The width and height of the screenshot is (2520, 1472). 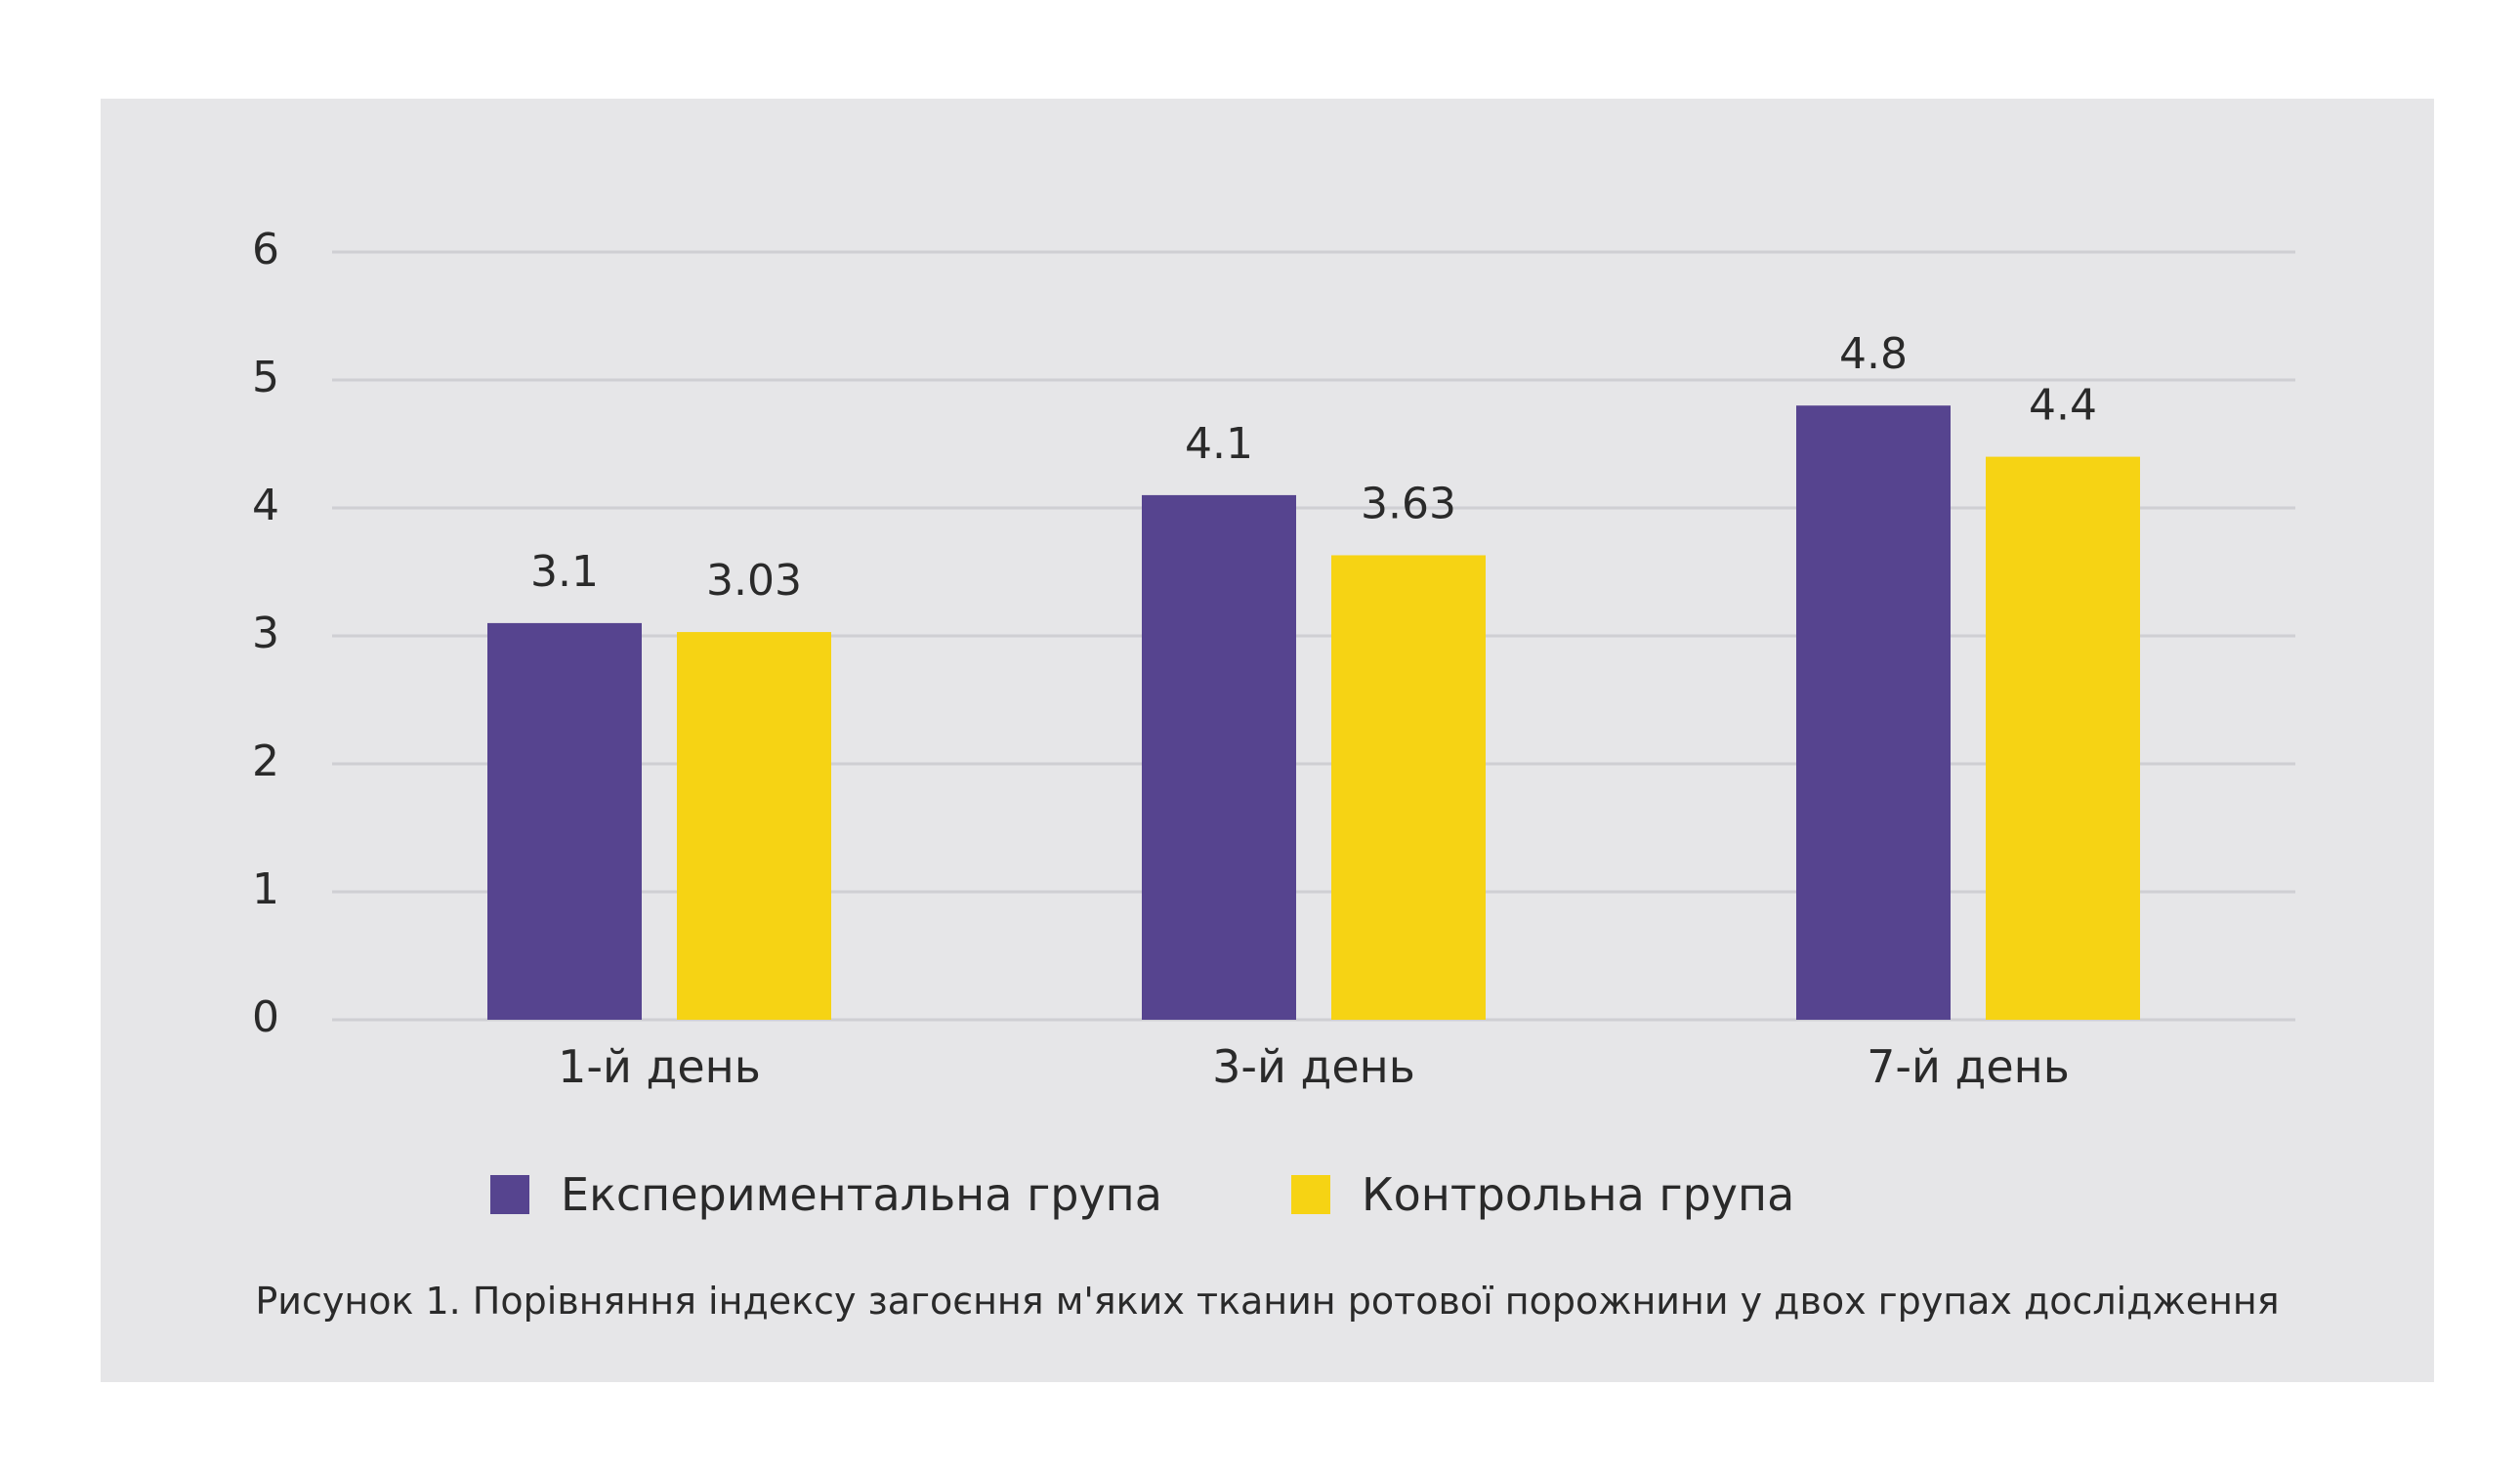 What do you see at coordinates (265, 377) in the screenshot?
I see `y-tick-label-5: 5` at bounding box center [265, 377].